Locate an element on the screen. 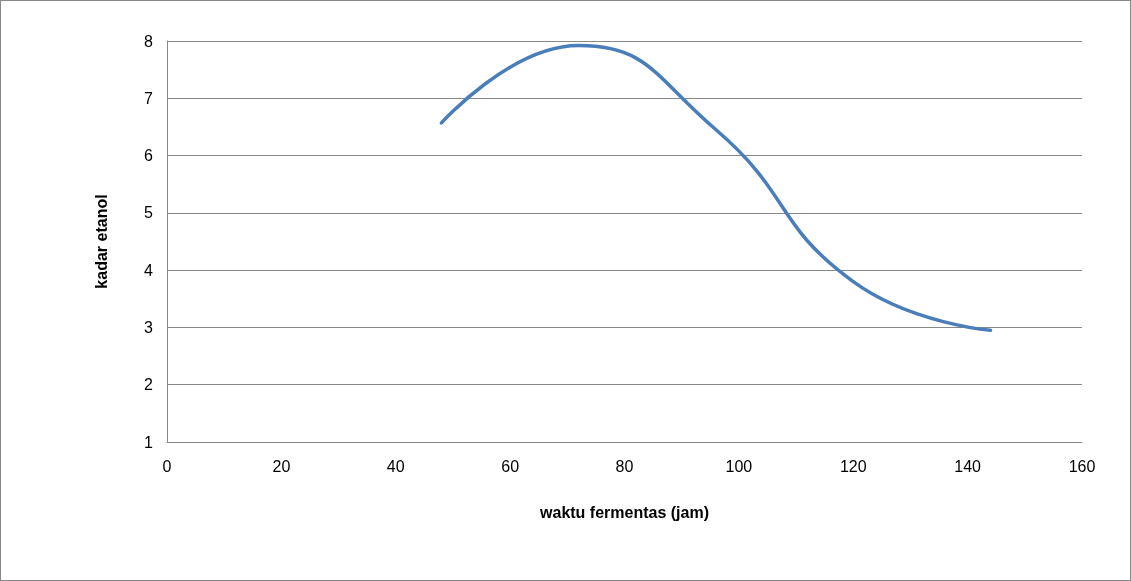 The height and width of the screenshot is (581, 1131). x-tick-label: 20 is located at coordinates (281, 466).